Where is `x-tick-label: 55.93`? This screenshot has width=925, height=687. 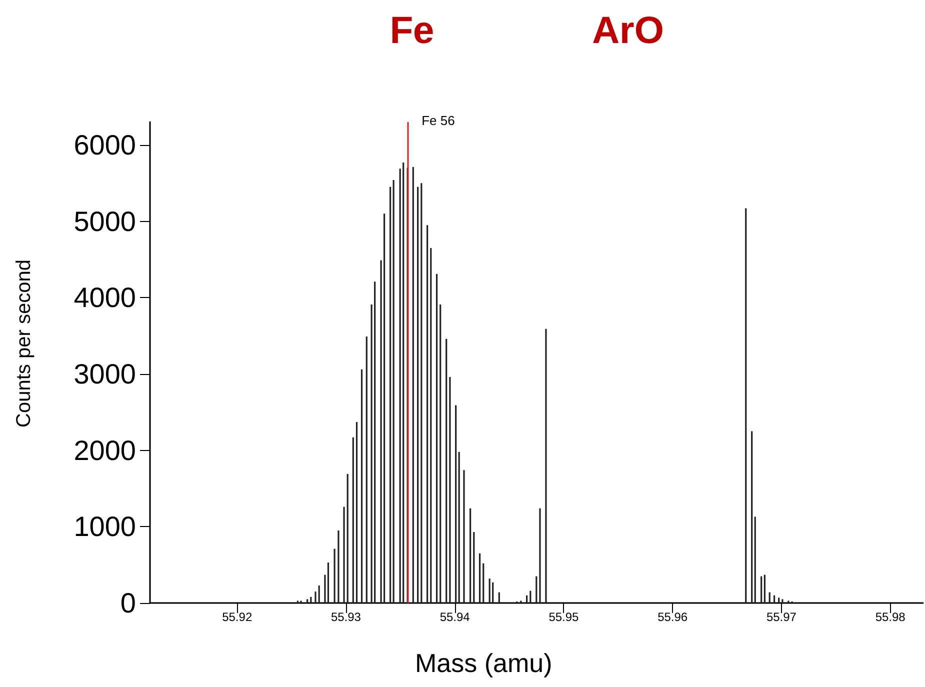 x-tick-label: 55.93 is located at coordinates (346, 617).